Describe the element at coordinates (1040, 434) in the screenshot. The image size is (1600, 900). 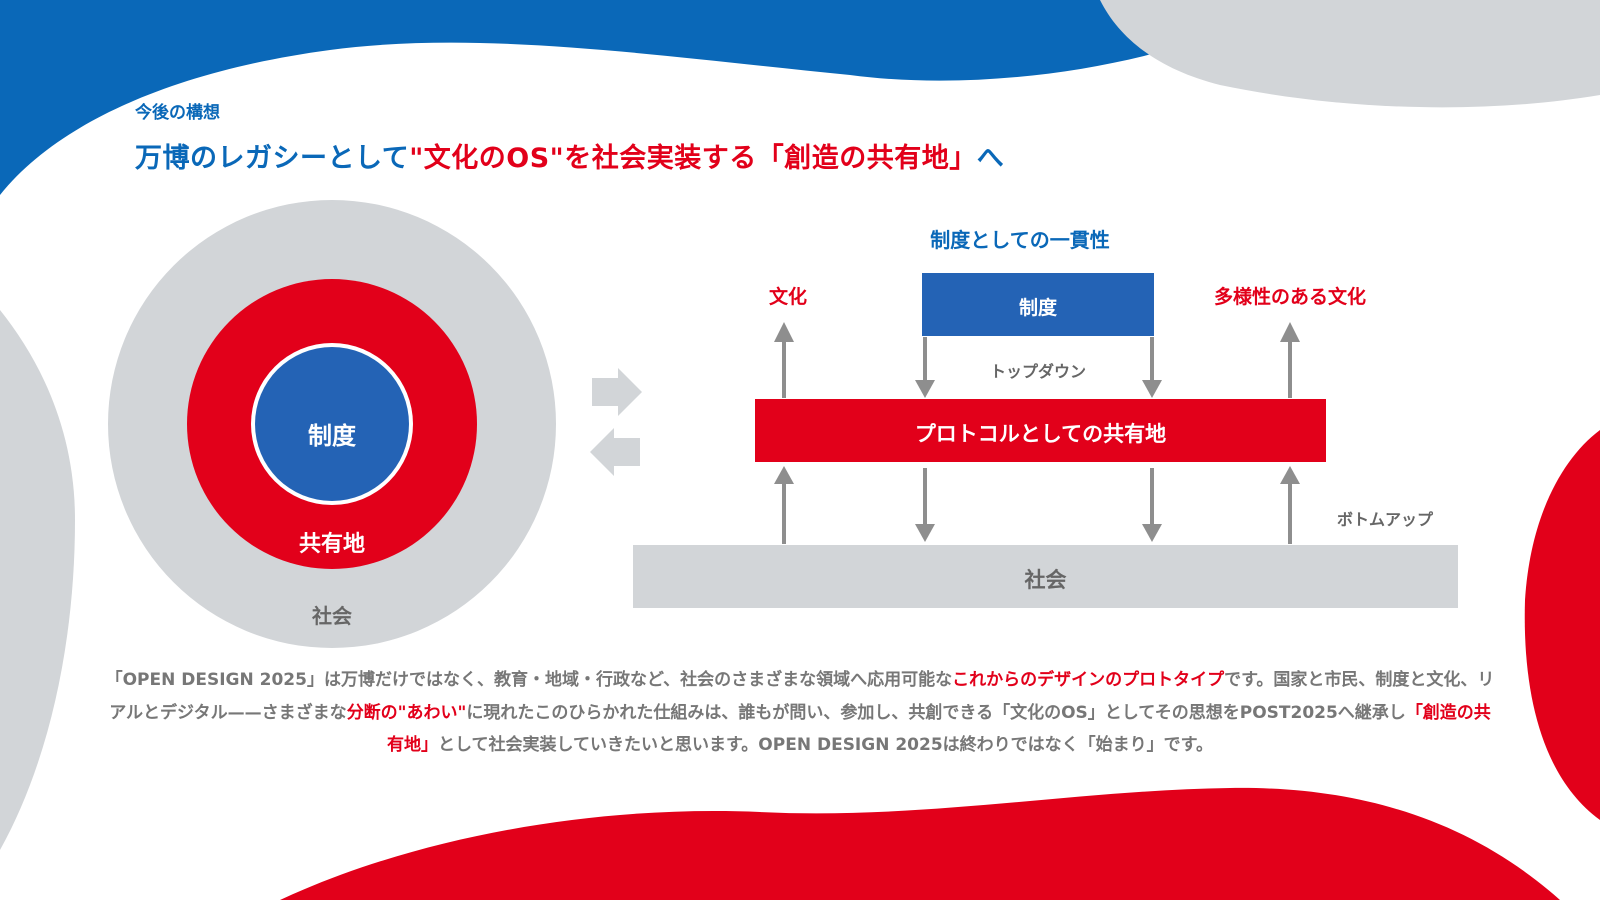
I see `protocol-commons-label: プロトコルとしての共有地` at that location.